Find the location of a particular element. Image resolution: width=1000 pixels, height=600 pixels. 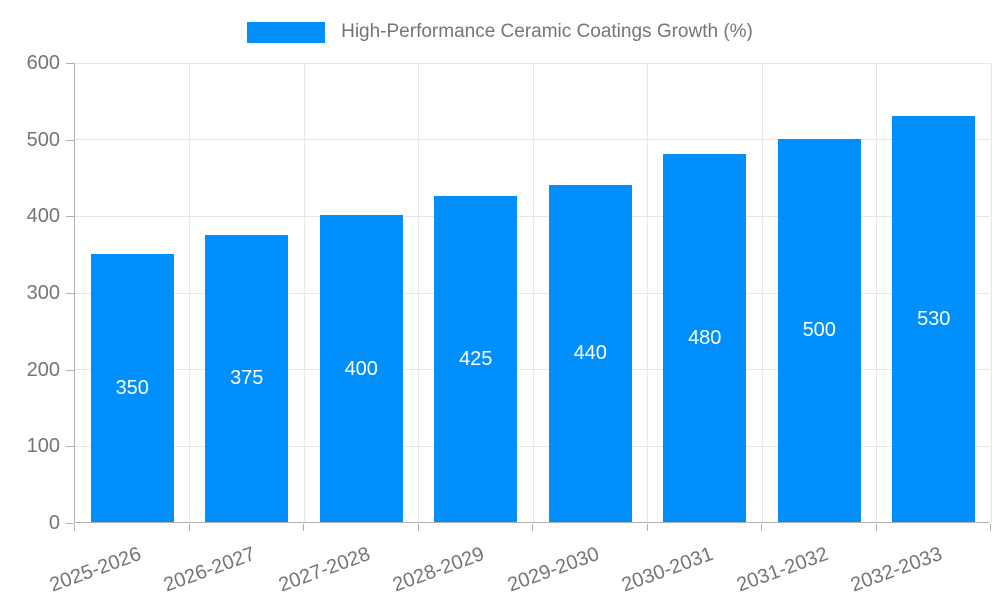

x-axis-label: 2032-2033 is located at coordinates (896, 570).